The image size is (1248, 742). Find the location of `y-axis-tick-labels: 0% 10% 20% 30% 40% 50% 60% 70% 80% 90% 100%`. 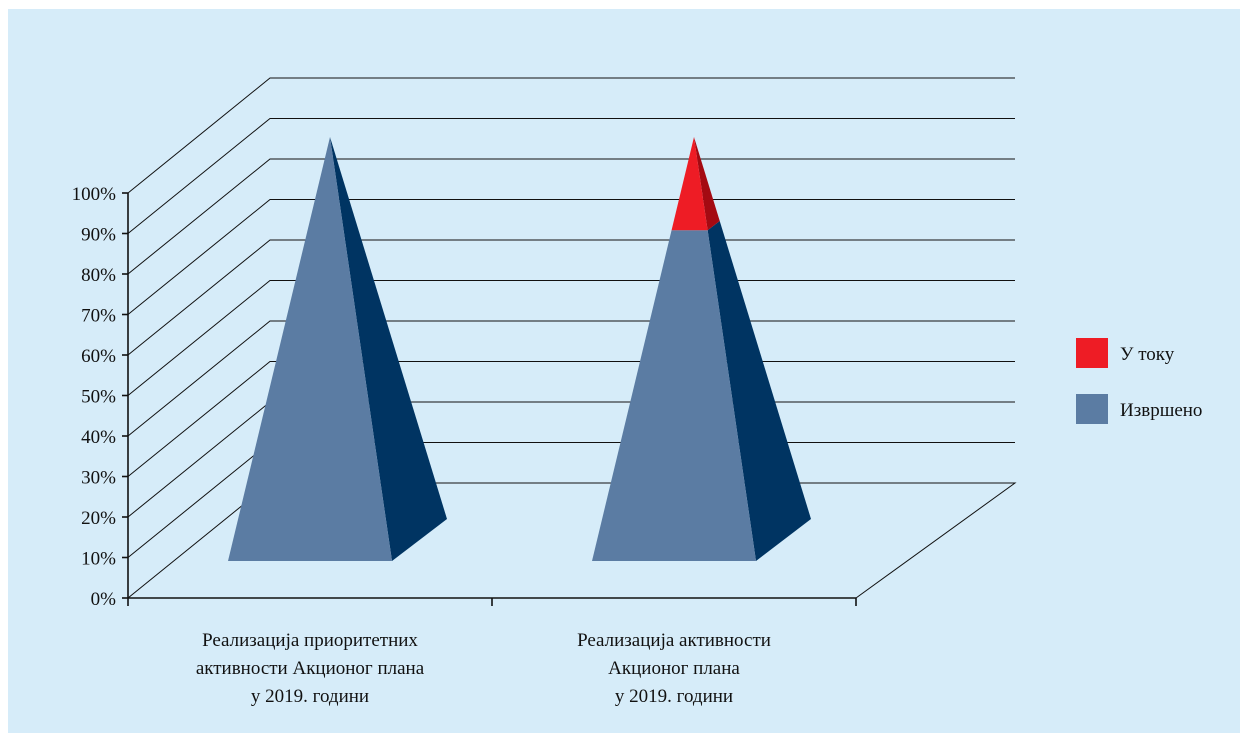

y-axis-tick-labels: 0% 10% 20% 30% 40% 50% 60% 70% 80% 90% 100% is located at coordinates (94, 397).